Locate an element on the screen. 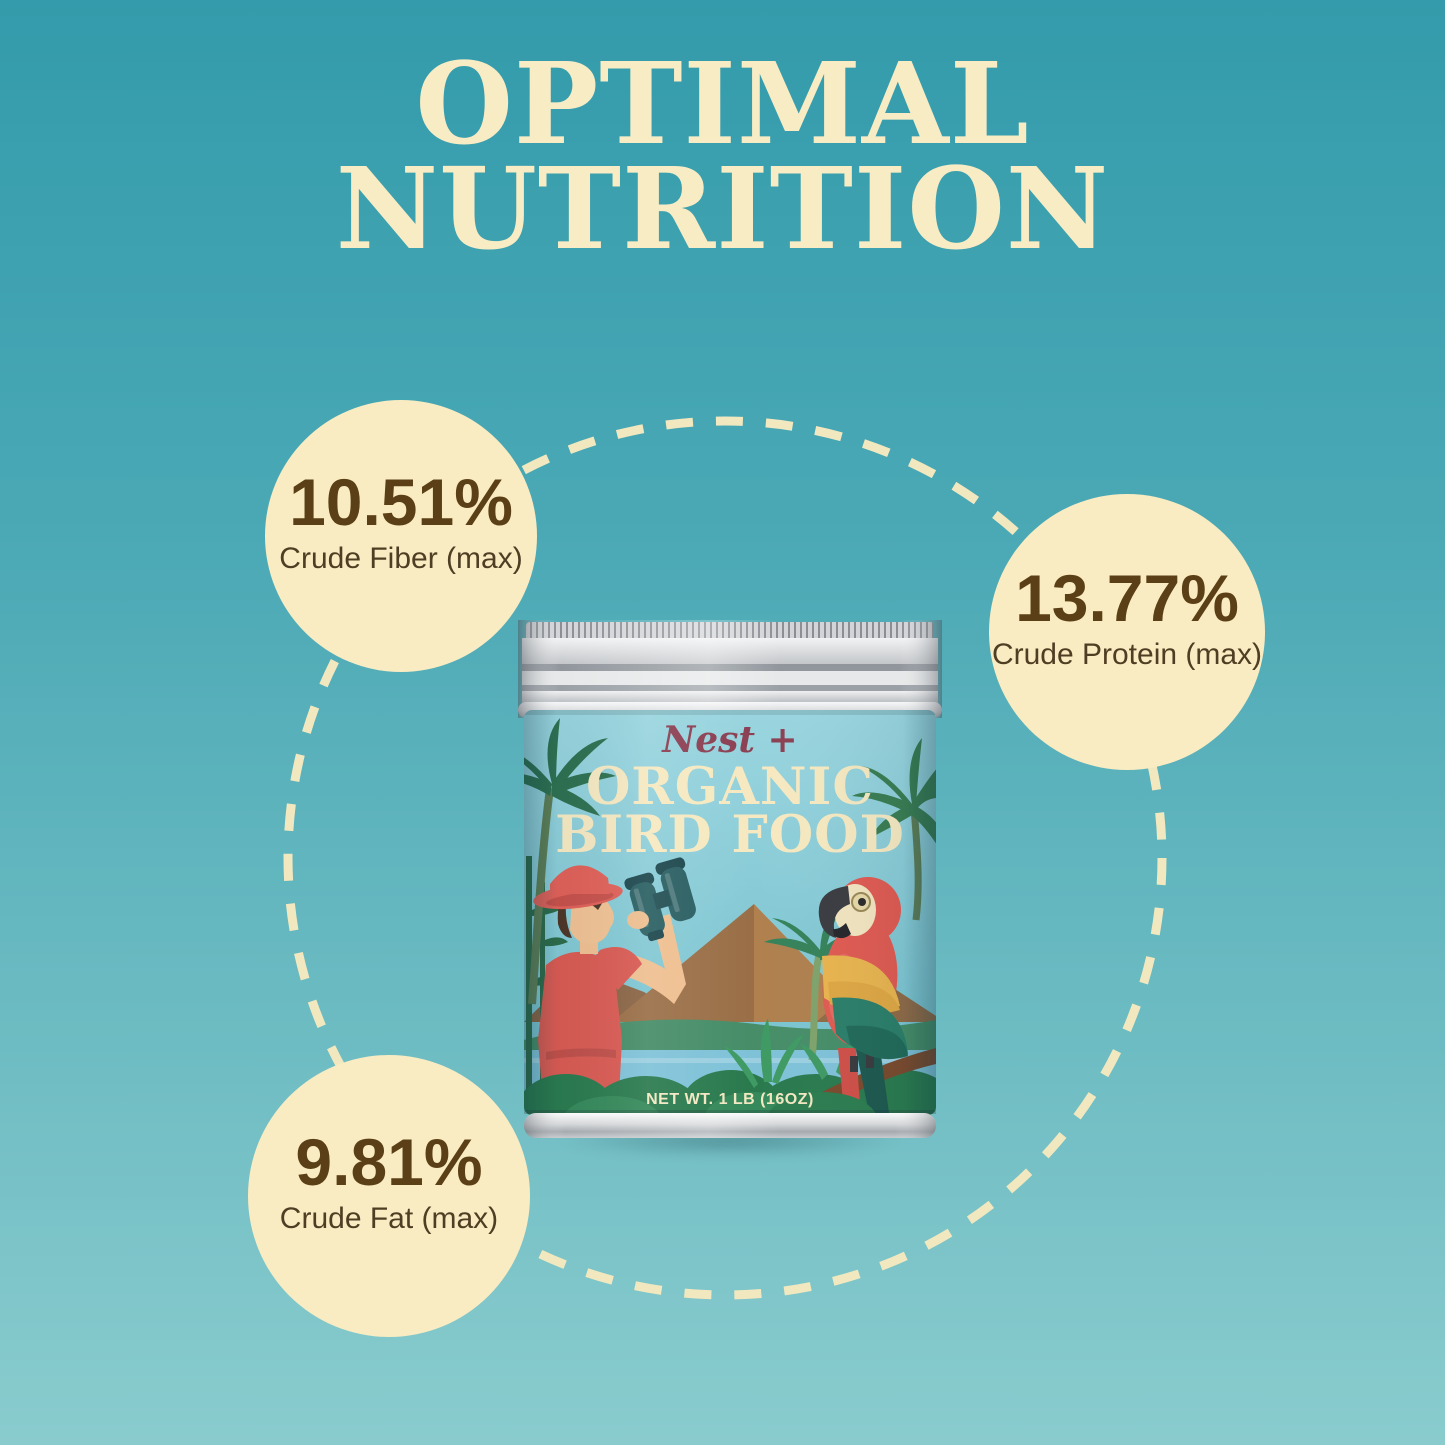 The height and width of the screenshot is (1445, 1445). stat-label: Crude Fiber (max) is located at coordinates (401, 558).